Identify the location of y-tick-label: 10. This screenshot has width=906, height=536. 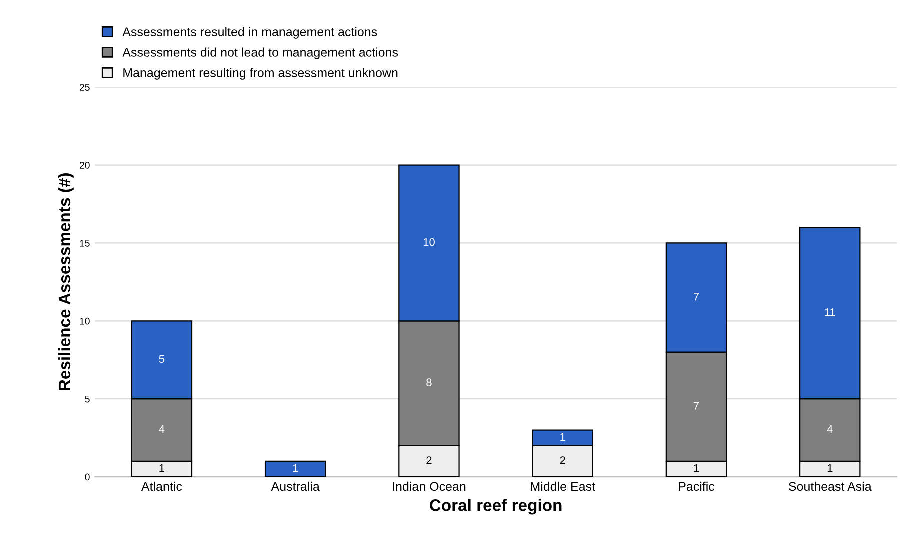
(85, 321).